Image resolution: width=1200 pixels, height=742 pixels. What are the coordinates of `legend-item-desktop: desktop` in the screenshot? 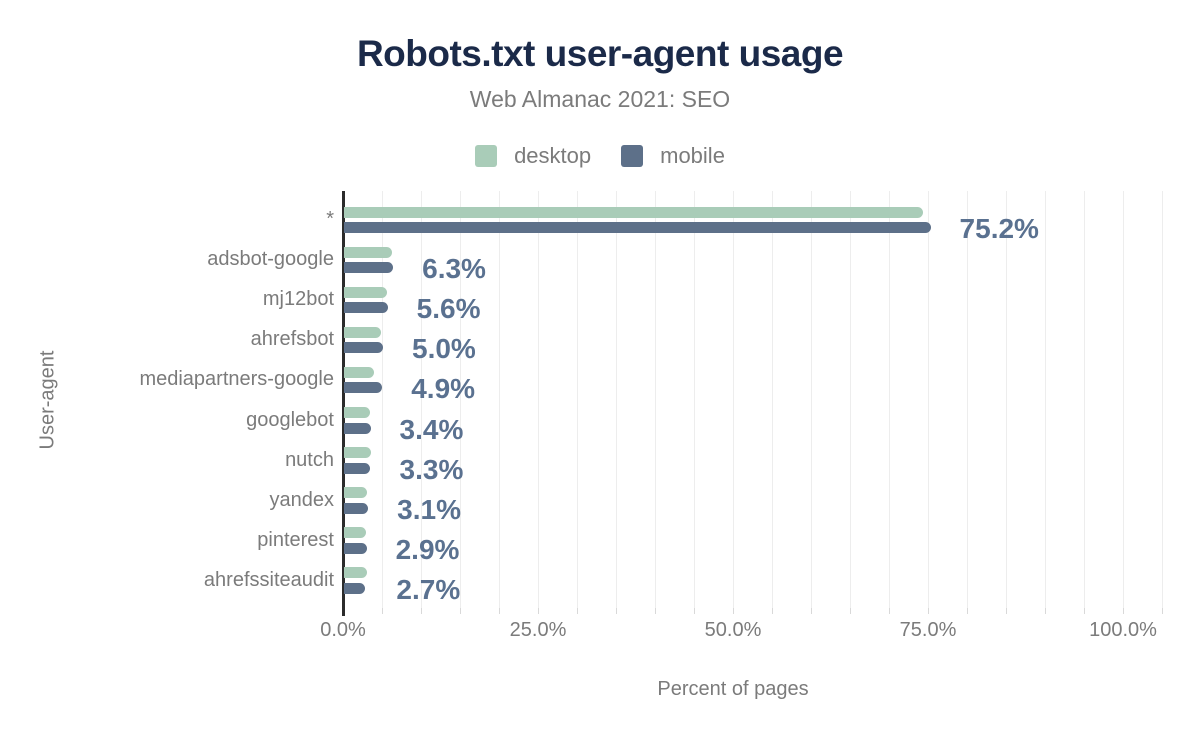 It's located at (533, 156).